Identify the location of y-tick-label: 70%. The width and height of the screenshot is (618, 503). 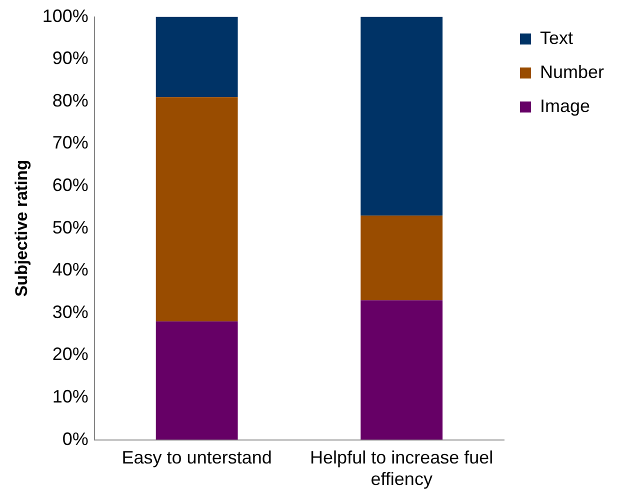
(70, 142).